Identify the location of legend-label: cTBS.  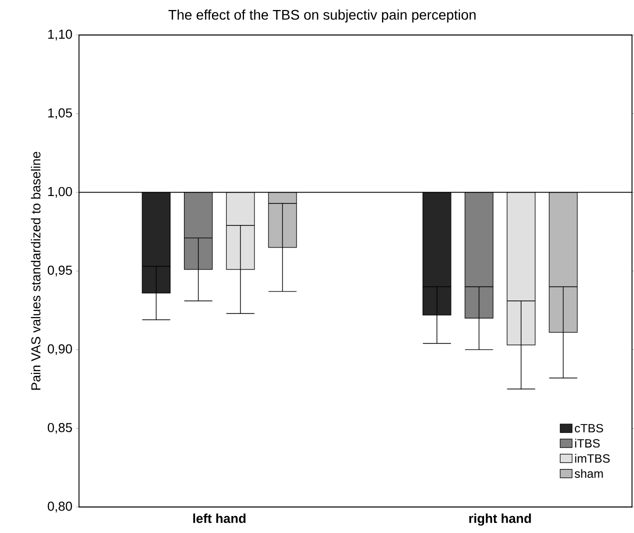
(589, 428).